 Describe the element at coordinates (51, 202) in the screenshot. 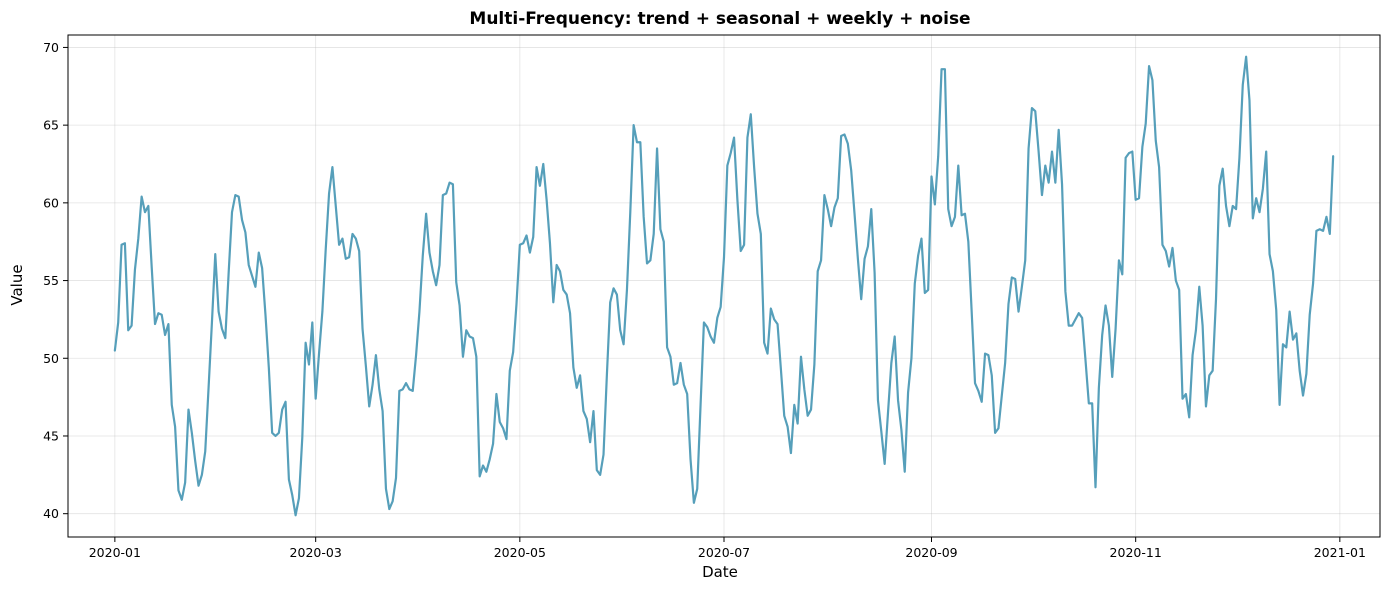

I see `y-tick-label: 60` at that location.